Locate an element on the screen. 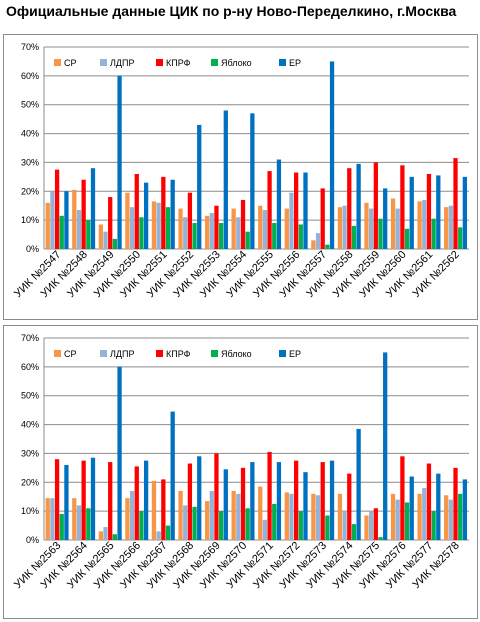 This screenshot has width=480, height=622. chart-2-ytick-label: 0% is located at coordinates (32, 540).